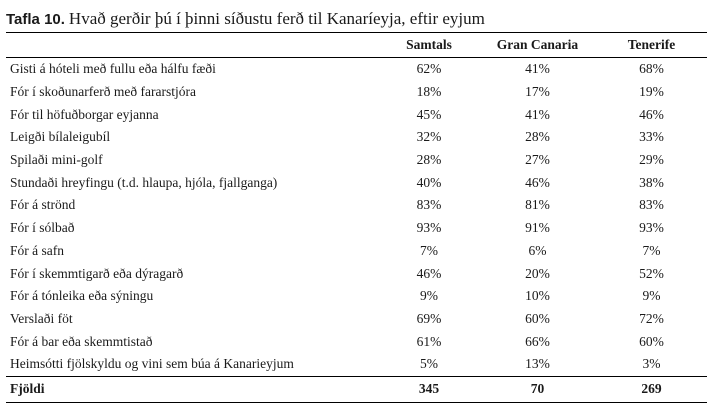  I want to click on table-row: Leigði bílaleigubíl 32% 28% 33%, so click(356, 137).